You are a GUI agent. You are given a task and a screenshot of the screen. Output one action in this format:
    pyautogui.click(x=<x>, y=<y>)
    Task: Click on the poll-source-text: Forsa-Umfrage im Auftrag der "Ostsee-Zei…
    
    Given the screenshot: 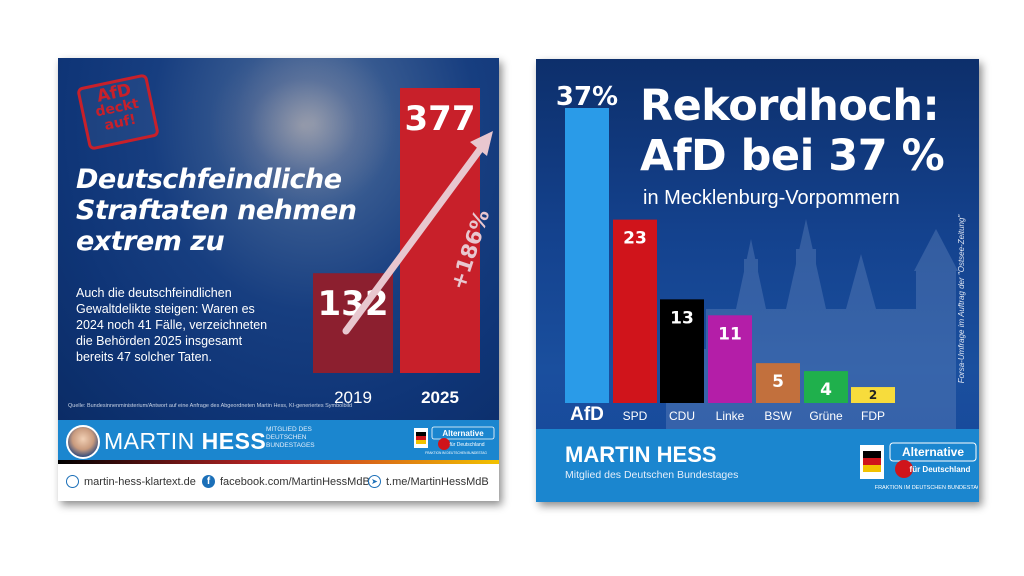 What is the action you would take?
    pyautogui.click(x=961, y=299)
    